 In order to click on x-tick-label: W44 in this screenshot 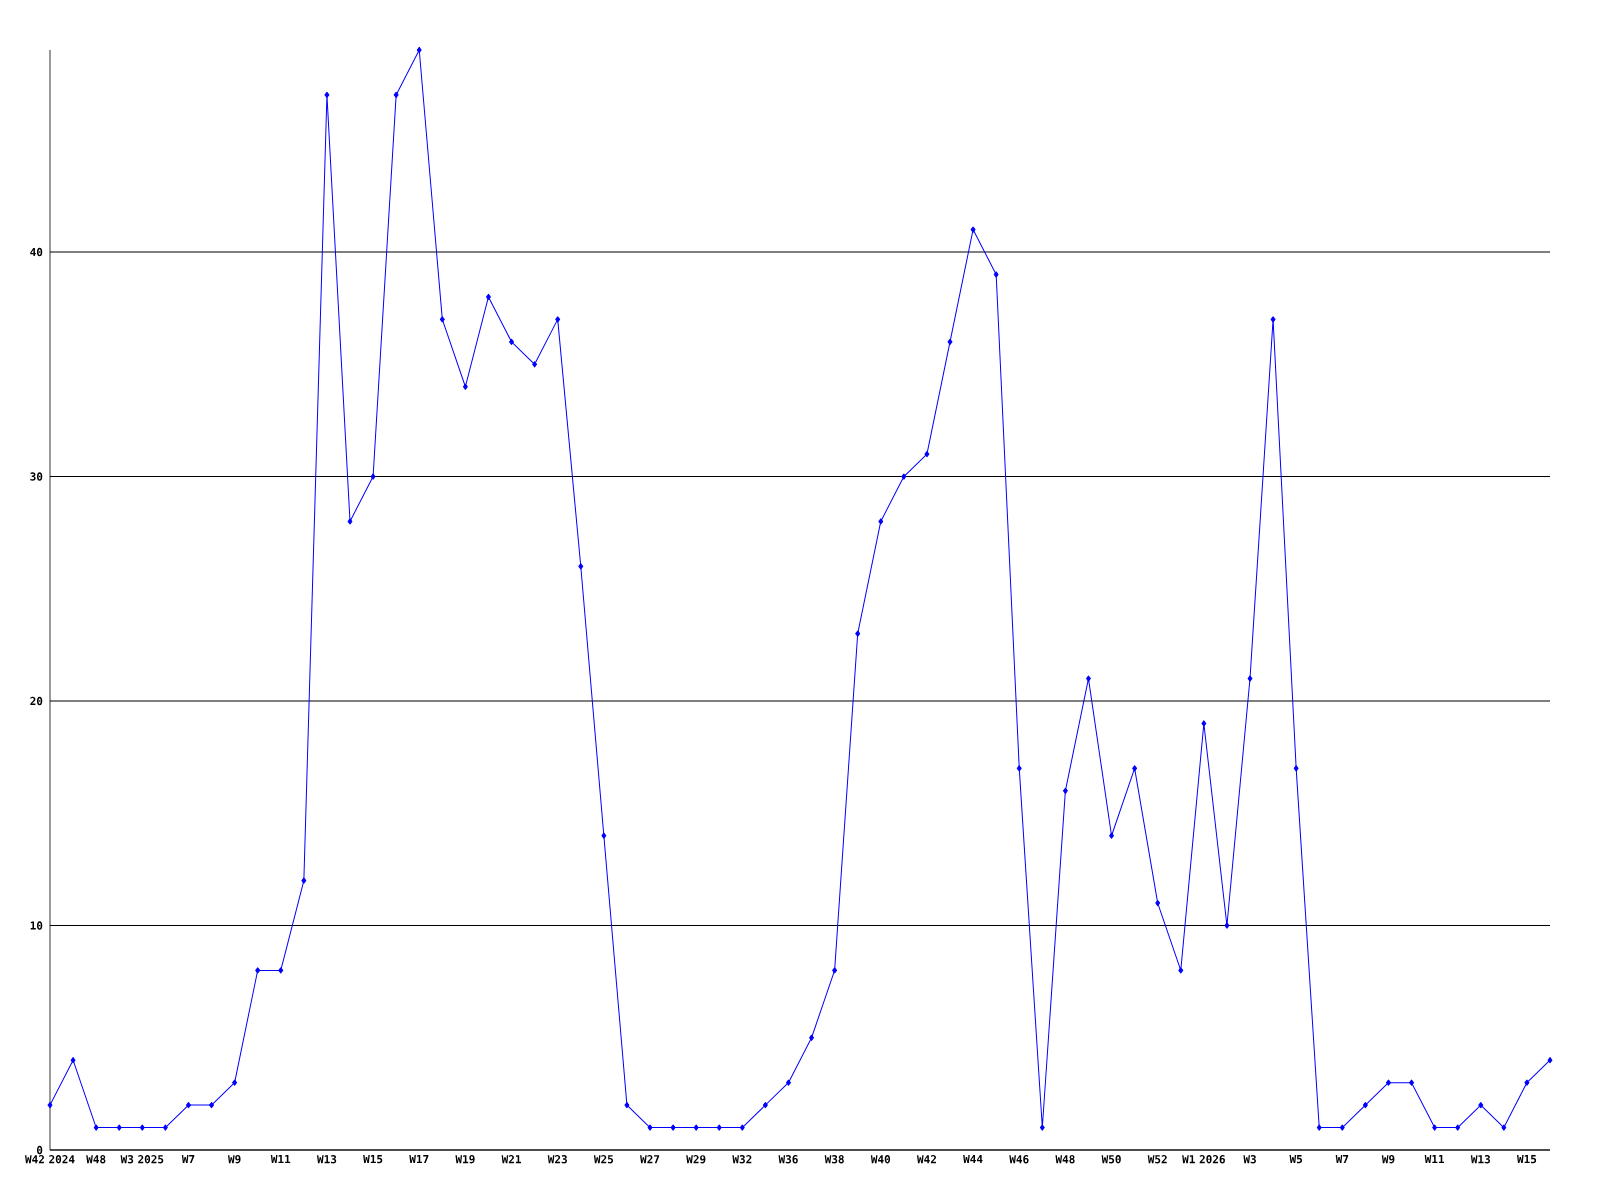, I will do `click(973, 1159)`.